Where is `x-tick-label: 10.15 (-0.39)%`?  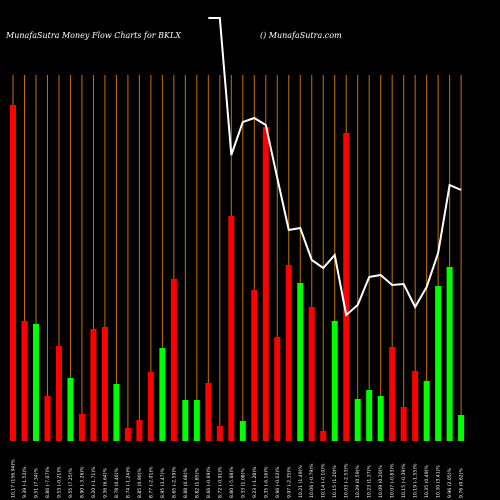 x-tick-label: 10.15 (-0.39)% is located at coordinates (404, 480).